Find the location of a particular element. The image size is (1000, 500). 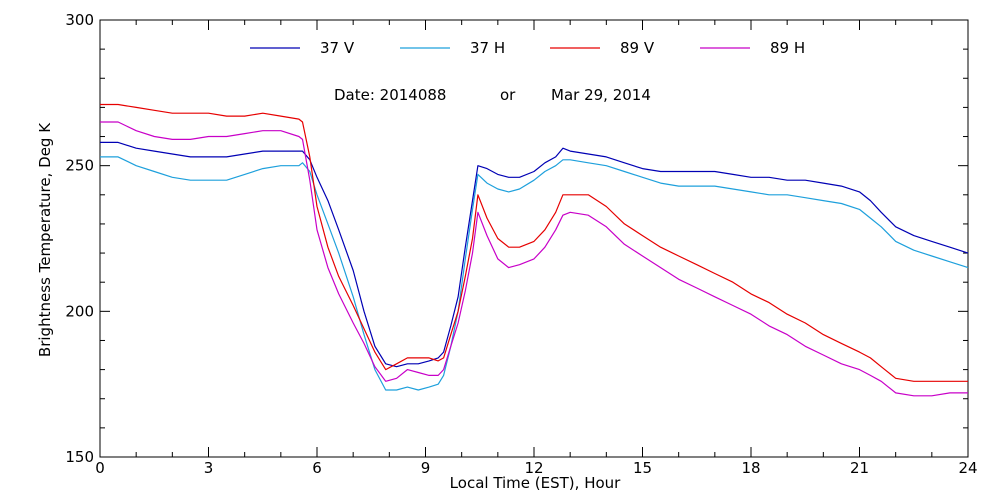

y-tick-label: 150 is located at coordinates (79, 457).